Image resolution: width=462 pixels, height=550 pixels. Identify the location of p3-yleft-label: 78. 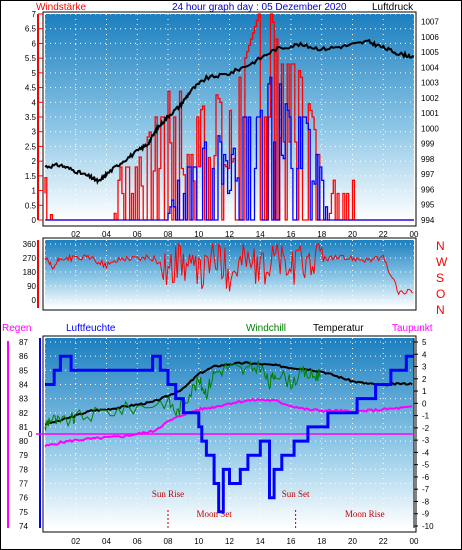
(23, 469).